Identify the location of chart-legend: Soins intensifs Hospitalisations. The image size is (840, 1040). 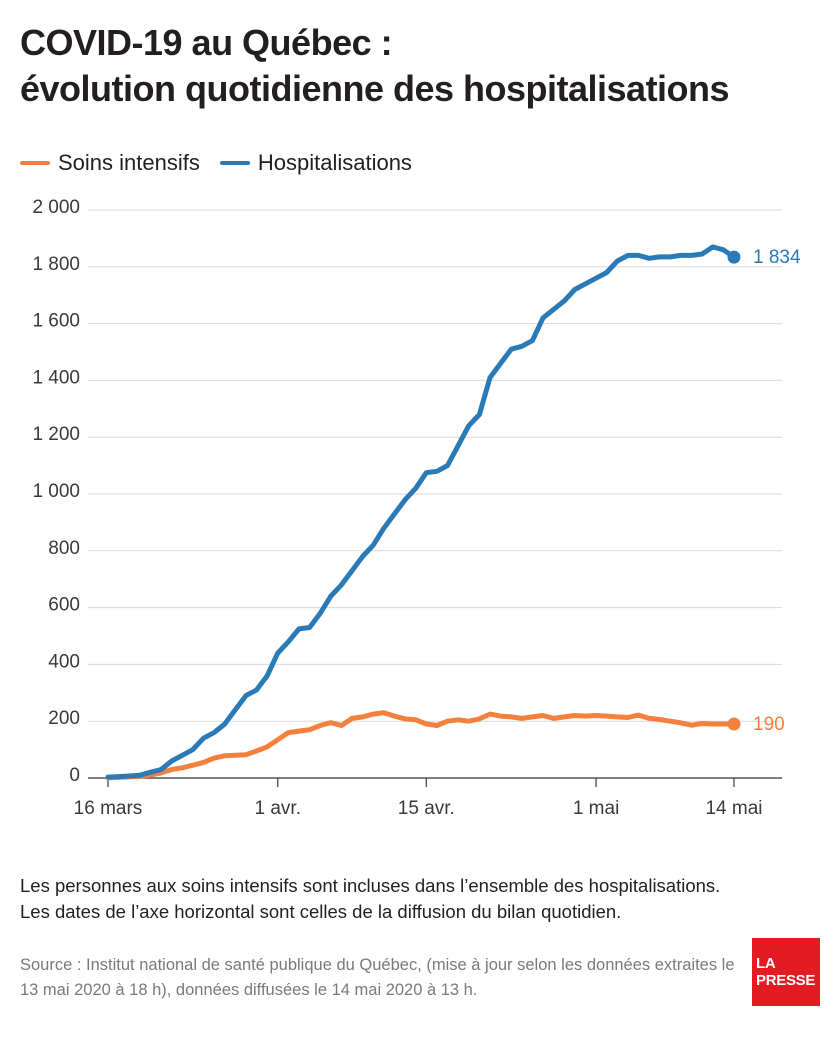
(226, 163).